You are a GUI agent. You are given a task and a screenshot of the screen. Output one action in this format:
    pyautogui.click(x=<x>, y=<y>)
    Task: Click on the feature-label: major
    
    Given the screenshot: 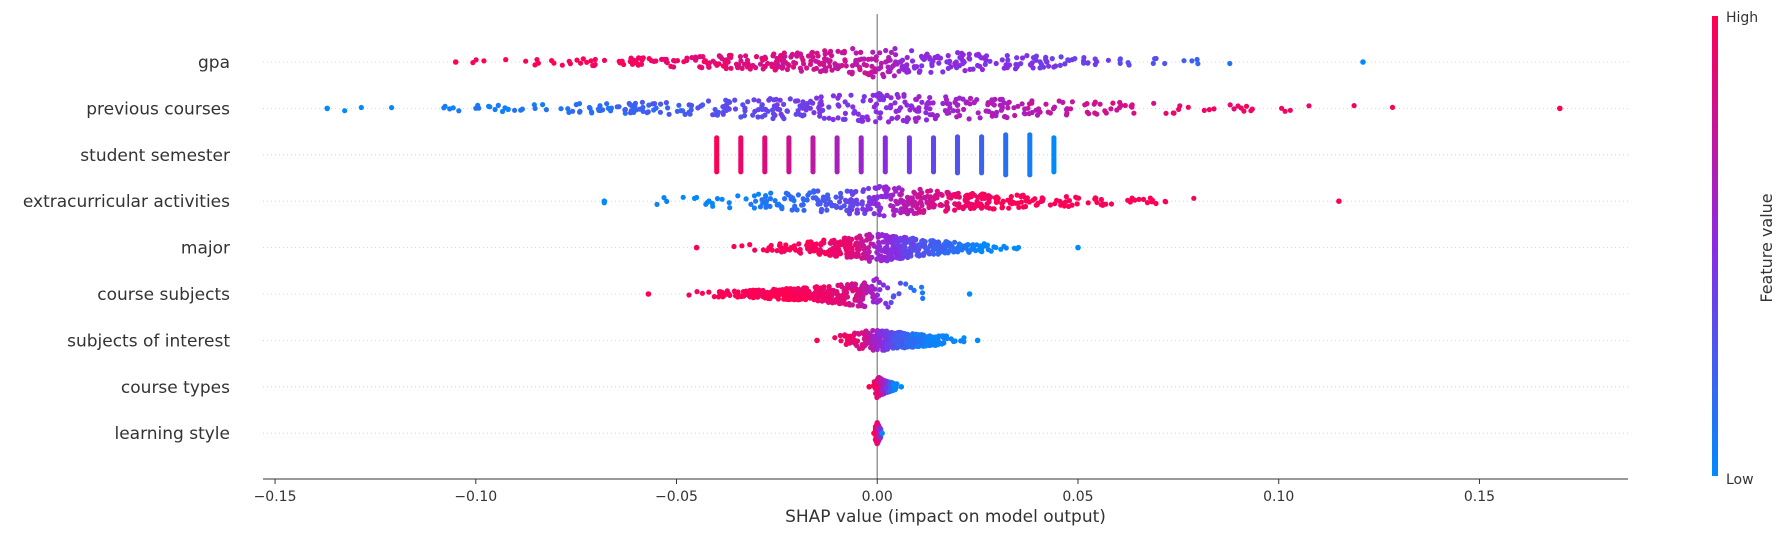 What is the action you would take?
    pyautogui.click(x=205, y=249)
    